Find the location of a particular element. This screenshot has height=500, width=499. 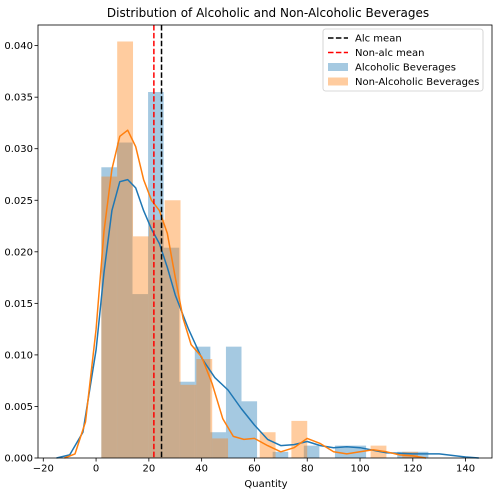

y-tick-label: 0.005 is located at coordinates (18, 407).